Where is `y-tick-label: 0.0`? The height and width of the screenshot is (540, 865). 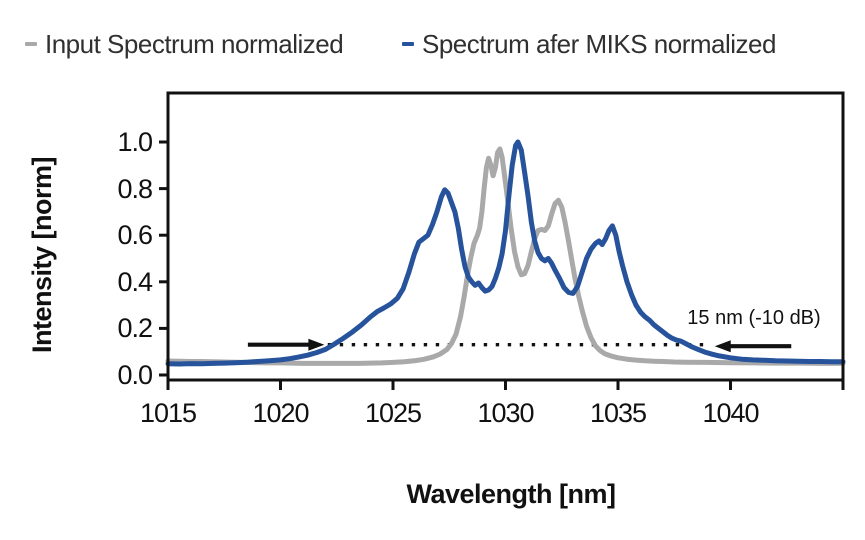 y-tick-label: 0.0 is located at coordinates (135, 375).